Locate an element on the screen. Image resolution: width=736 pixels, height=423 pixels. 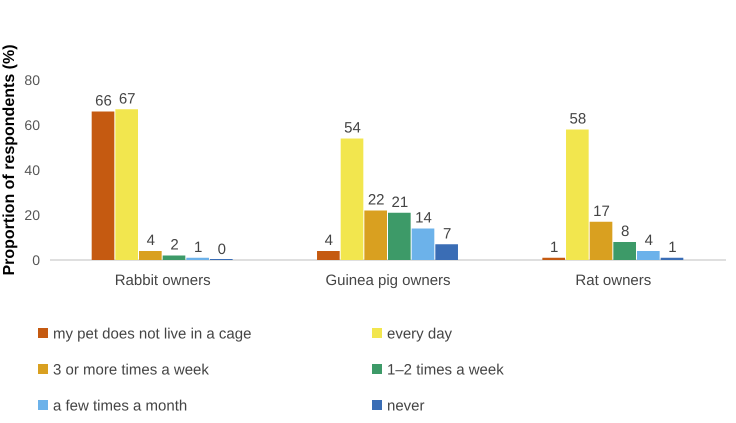
y-tick-label: 0 is located at coordinates (36, 260).